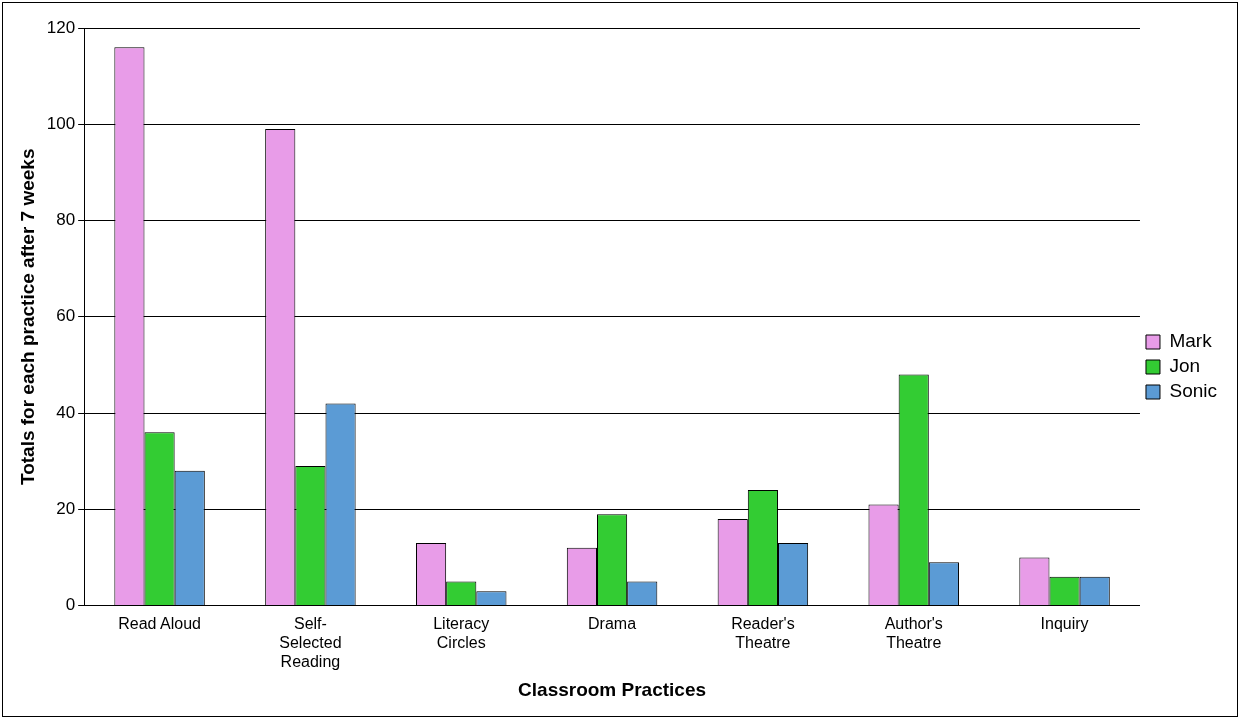  Describe the element at coordinates (1185, 366) in the screenshot. I see `legend-label: Jon` at that location.